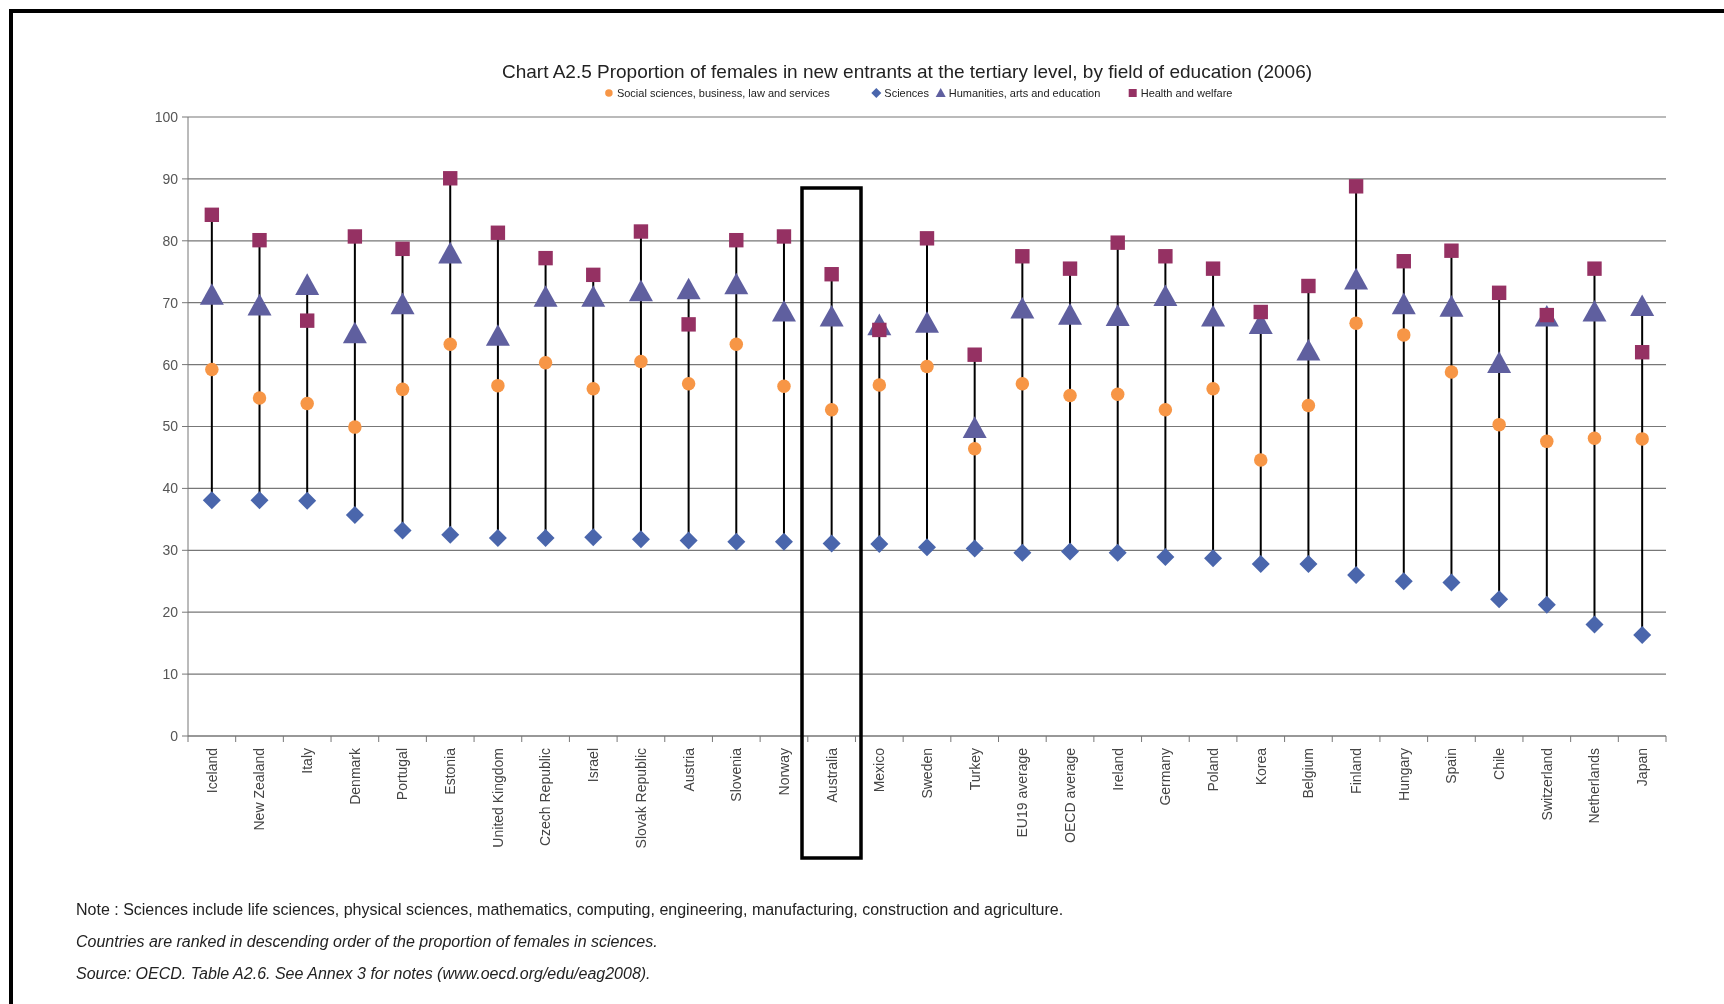 The height and width of the screenshot is (1004, 1724). Describe the element at coordinates (1356, 771) in the screenshot. I see `x-tick-label: Finland` at that location.